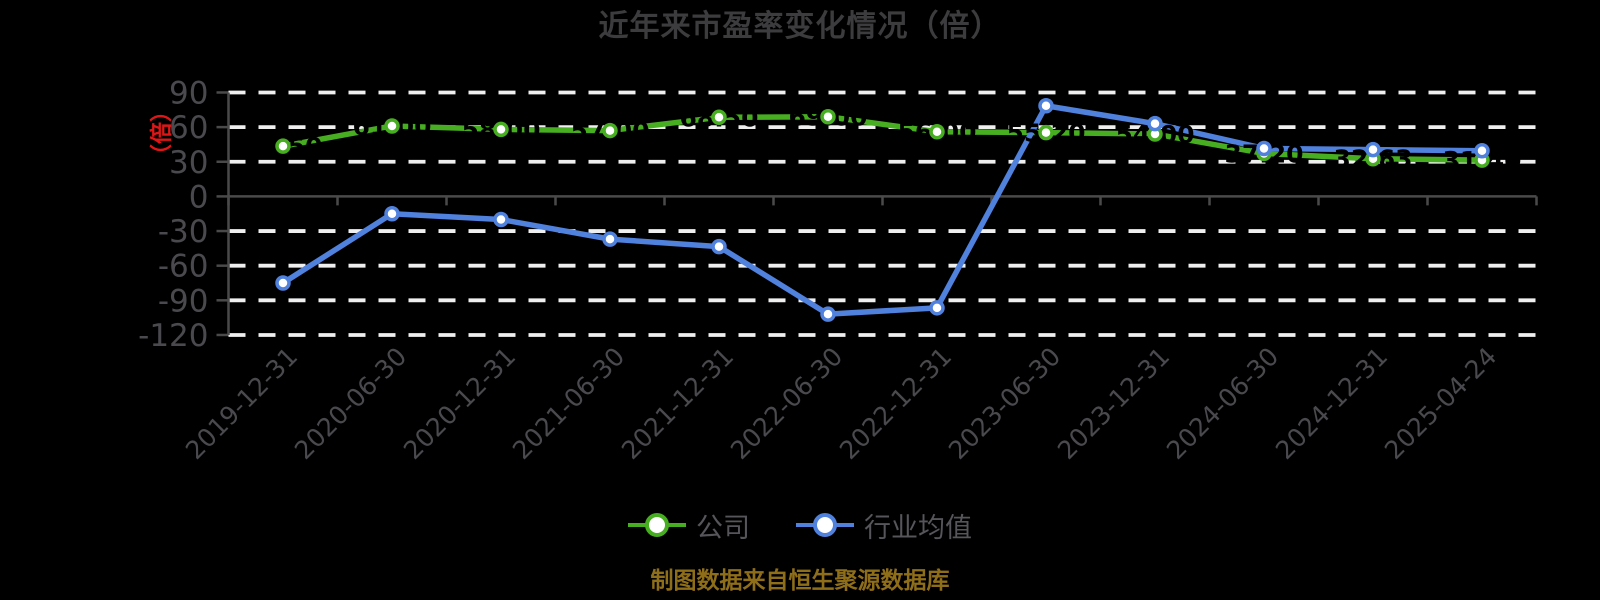 This screenshot has height=600, width=1600. What do you see at coordinates (183, 267) in the screenshot?
I see `y-tick-label: -60` at bounding box center [183, 267].